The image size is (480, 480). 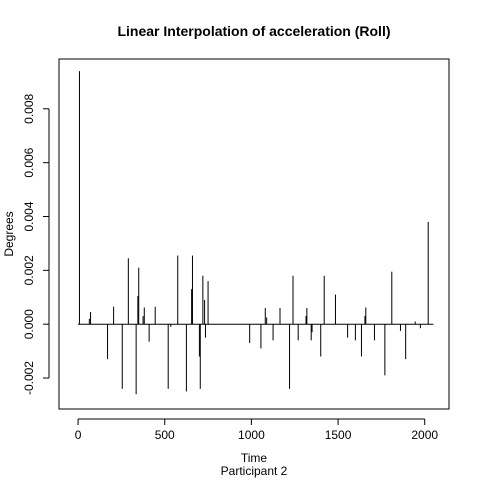 What do you see at coordinates (29, 162) in the screenshot?
I see `y-tick-label: 0.006` at bounding box center [29, 162].